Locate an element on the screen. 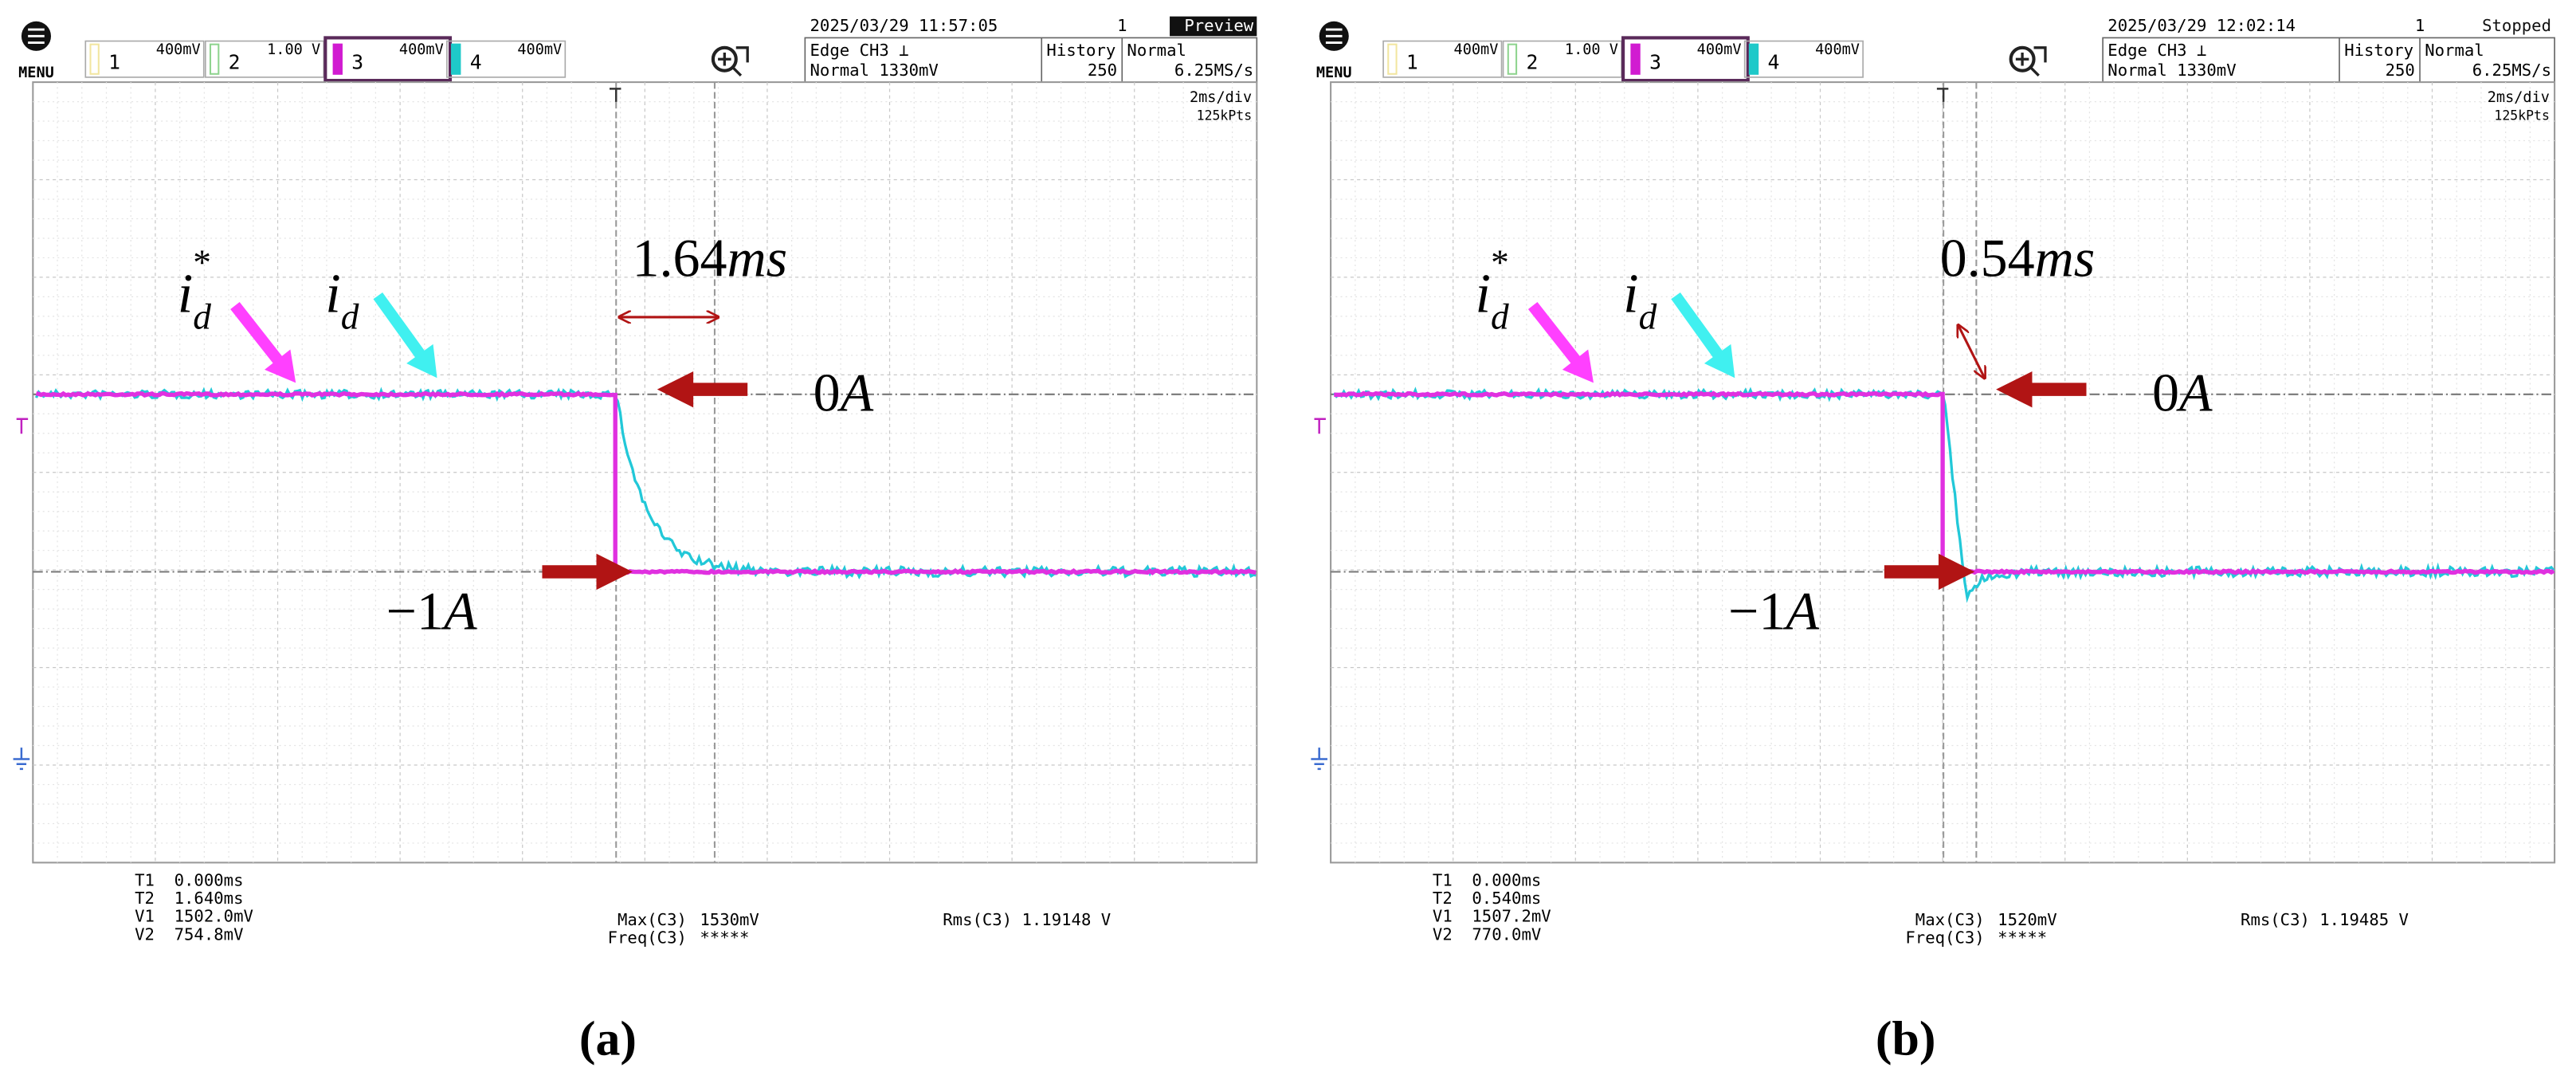 Image resolution: width=2576 pixels, height=1091 pixels. measurement-label: Max(C3) is located at coordinates (652, 919).